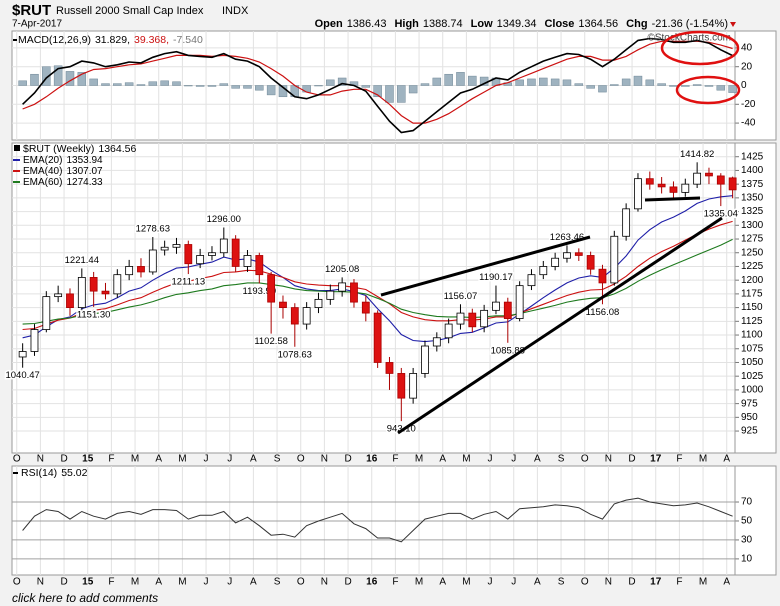  What do you see at coordinates (130, 11) in the screenshot?
I see `security-name: Russell 2000 Small Cap Index` at bounding box center [130, 11].